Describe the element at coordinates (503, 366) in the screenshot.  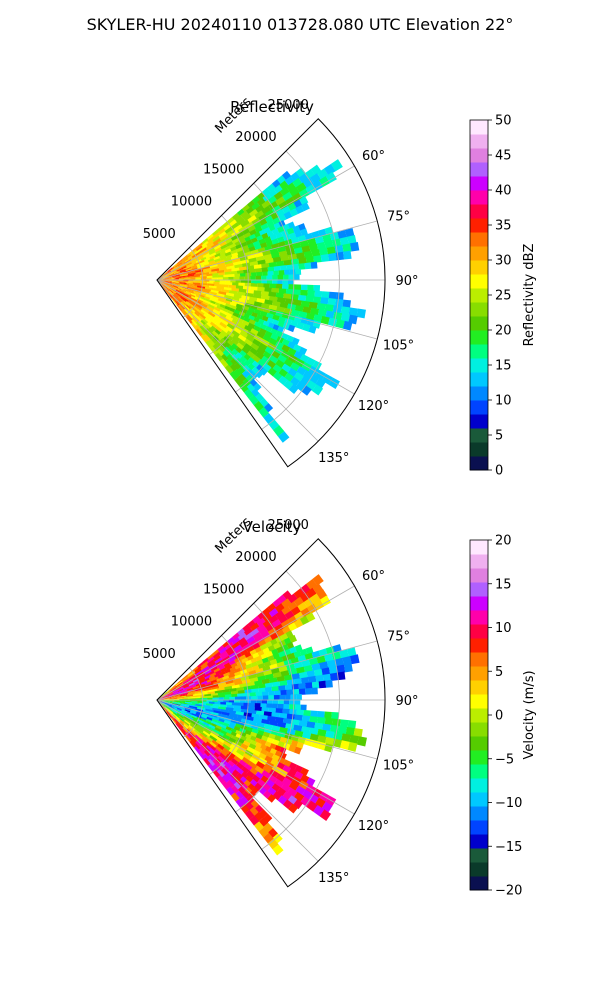
I see `colorbar-tick-label: 15` at that location.